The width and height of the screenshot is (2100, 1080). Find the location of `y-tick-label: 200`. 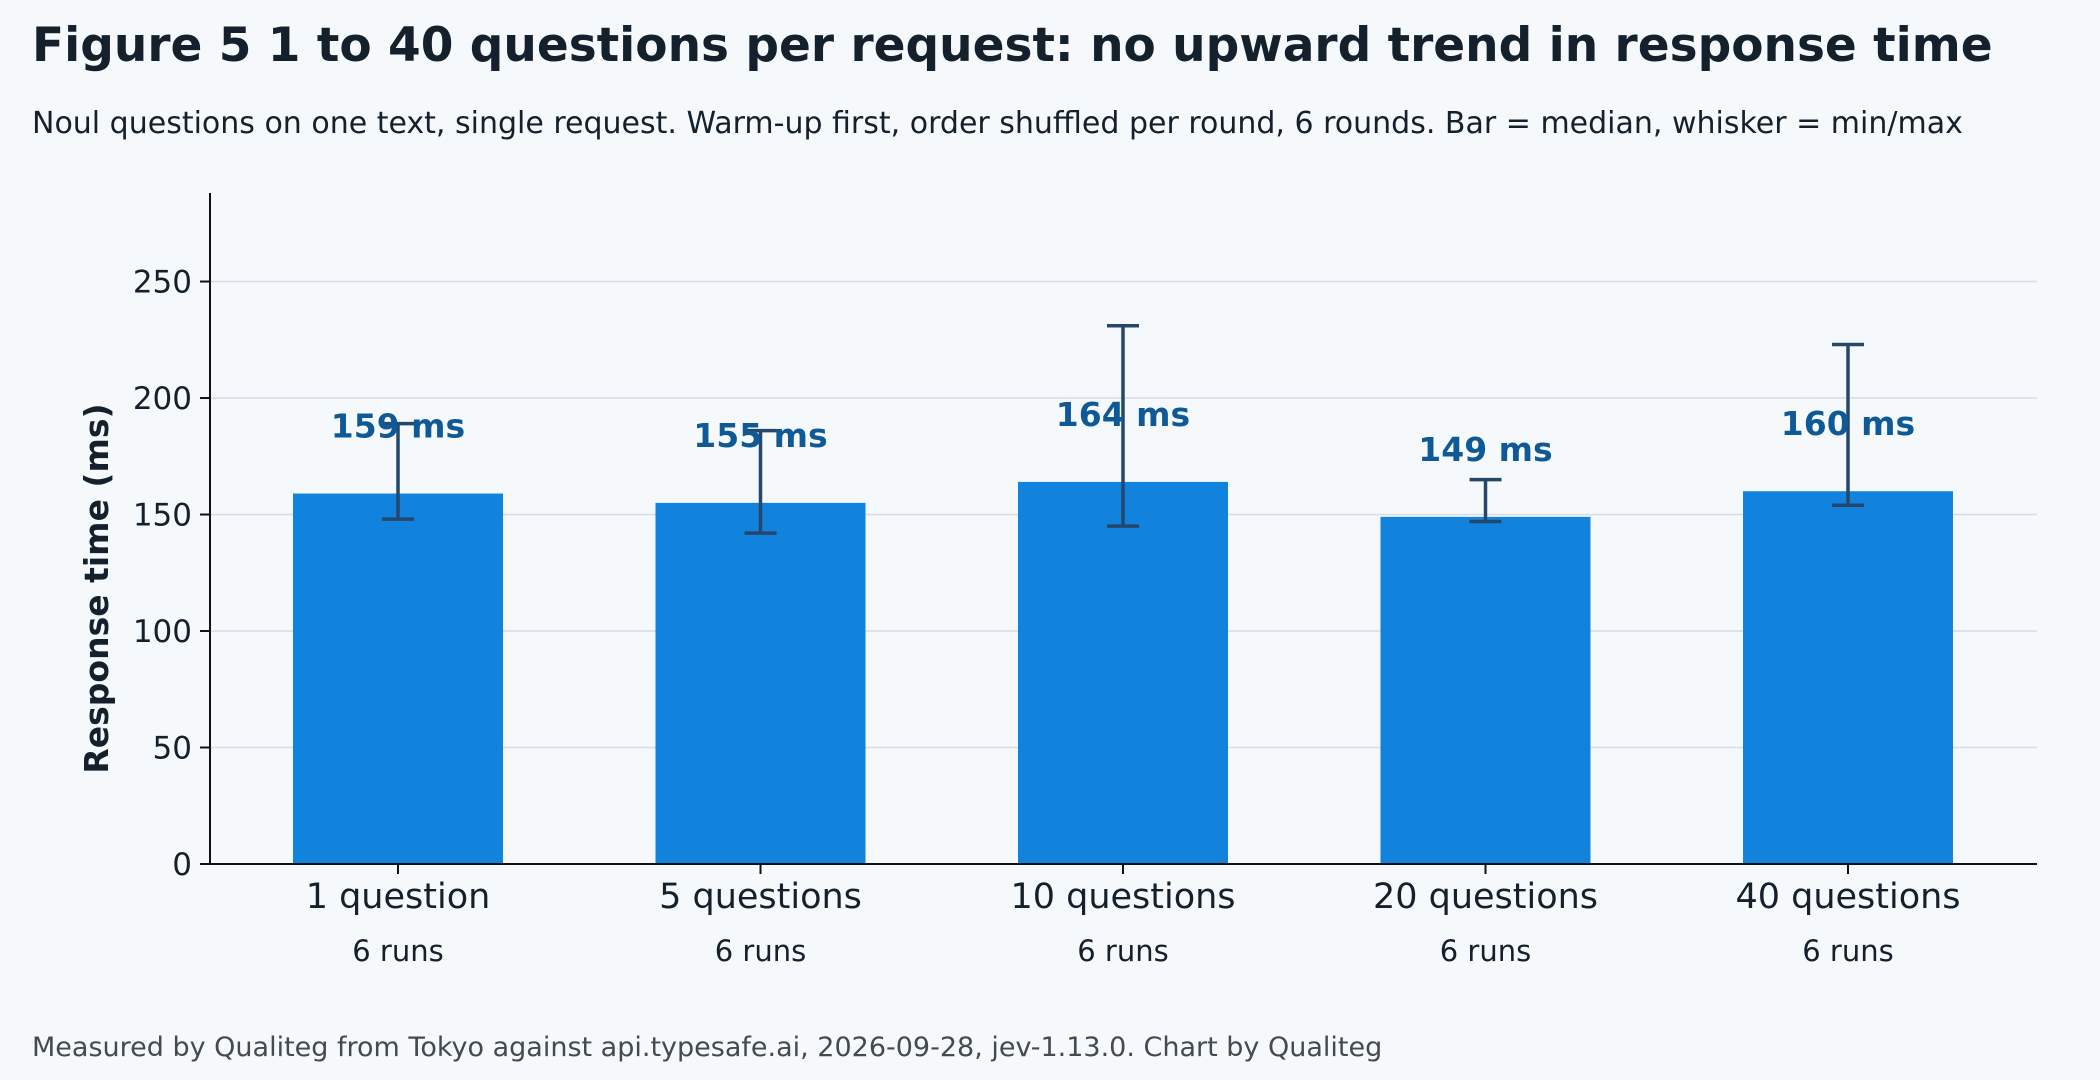

y-tick-label: 200 is located at coordinates (162, 399).